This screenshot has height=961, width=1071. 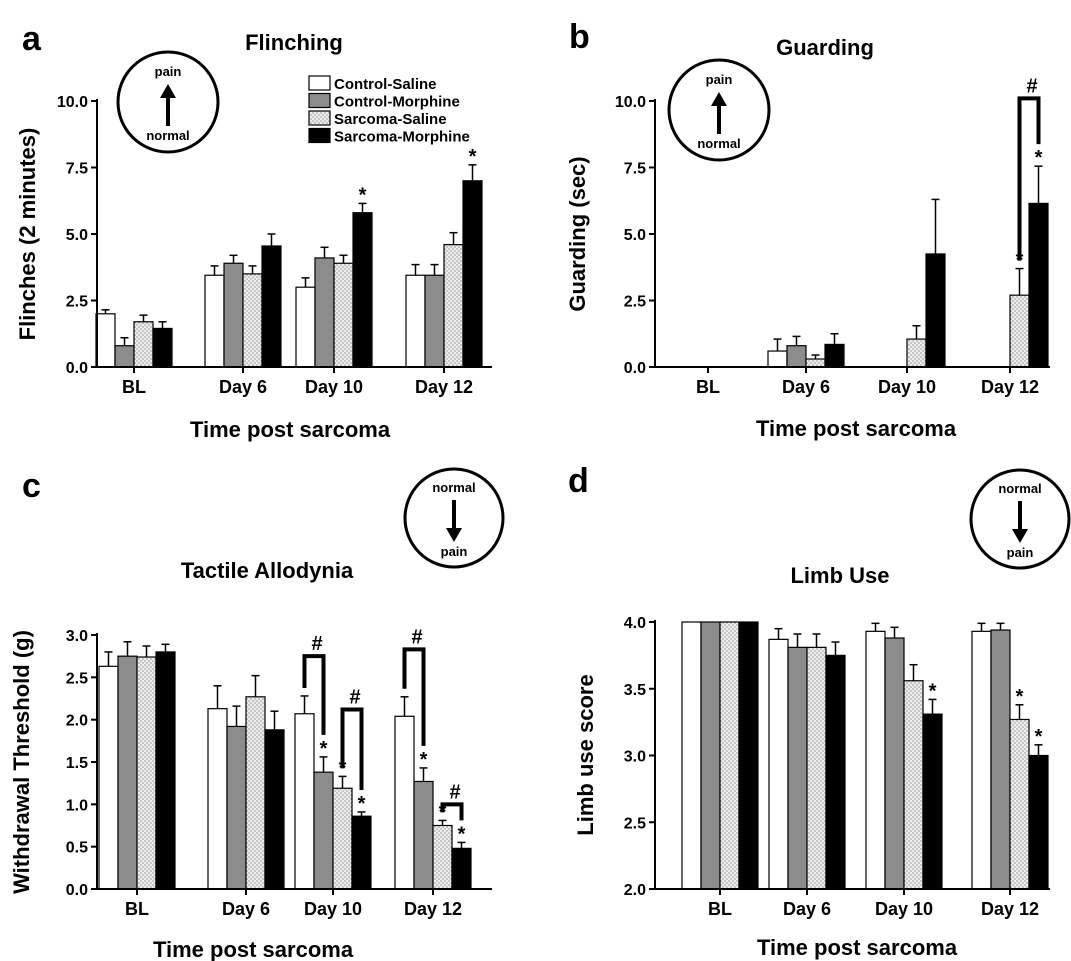 What do you see at coordinates (32, 39) in the screenshot?
I see `panel-letter: a` at bounding box center [32, 39].